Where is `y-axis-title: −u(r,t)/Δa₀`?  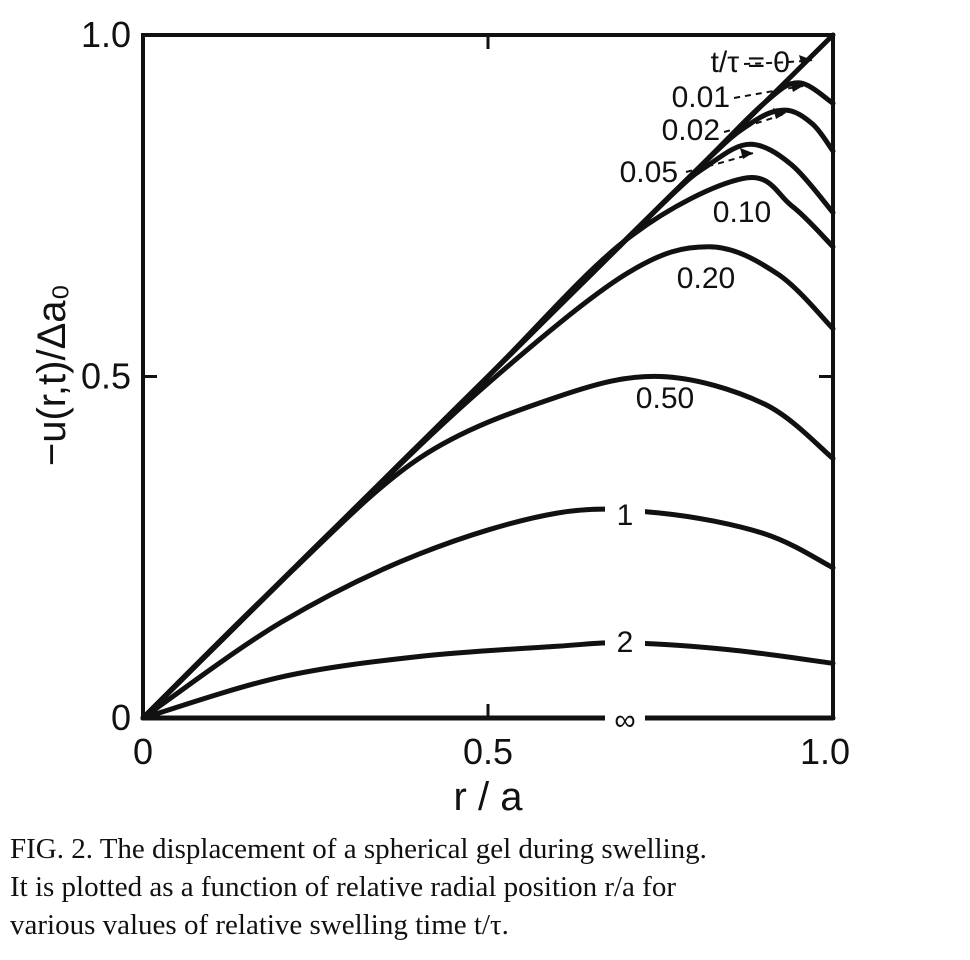 y-axis-title: −u(r,t)/Δa₀ is located at coordinates (52, 375).